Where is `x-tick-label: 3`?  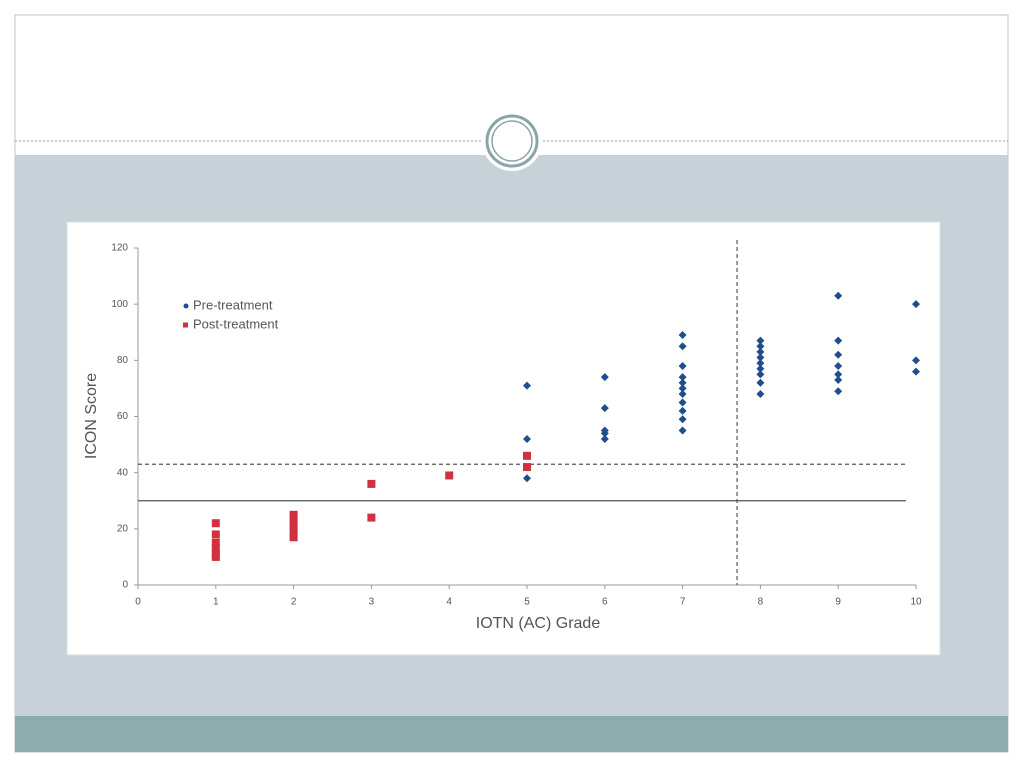 x-tick-label: 3 is located at coordinates (372, 602).